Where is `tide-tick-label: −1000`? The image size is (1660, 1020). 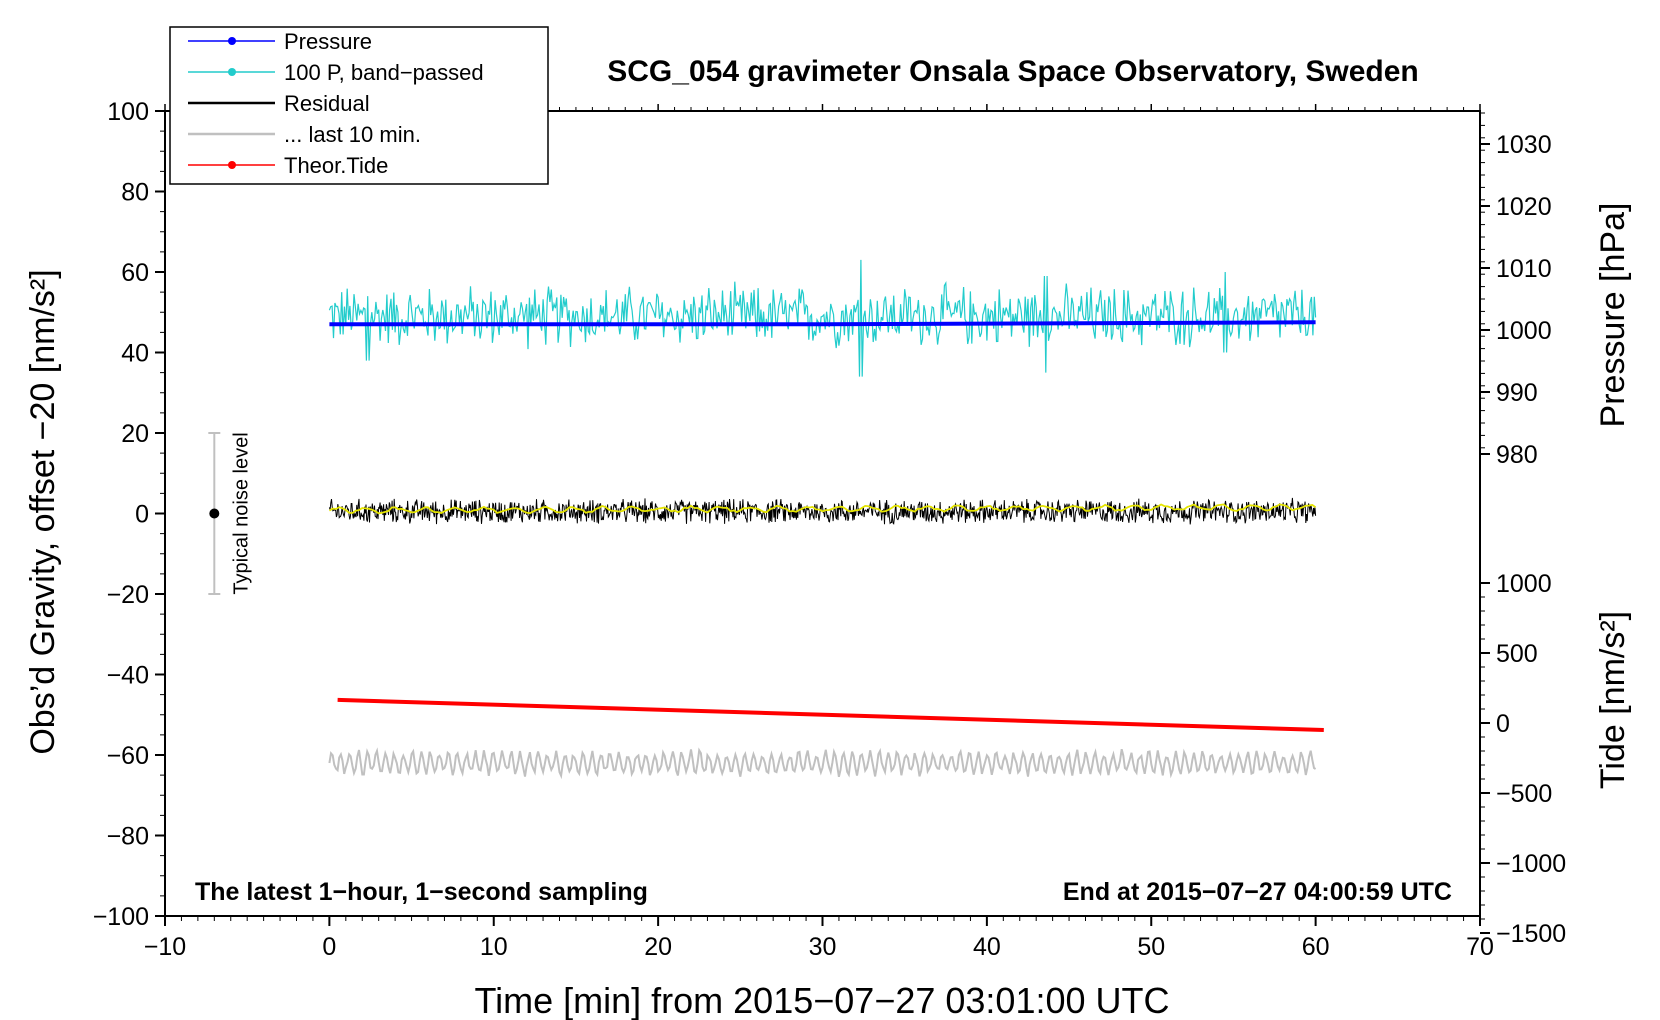
tide-tick-label: −1000 is located at coordinates (1531, 864).